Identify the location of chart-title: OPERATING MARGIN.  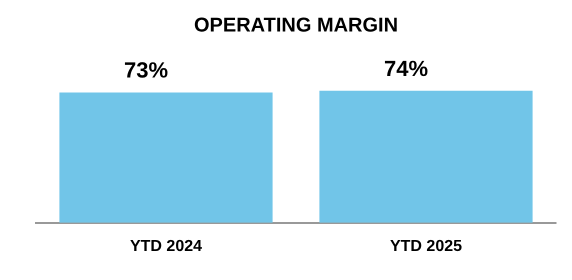
(296, 25).